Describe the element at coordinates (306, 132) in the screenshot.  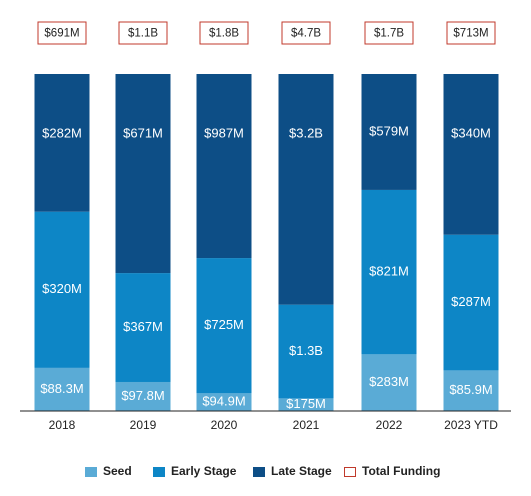
I see `bar-data-label: $3.2B` at that location.